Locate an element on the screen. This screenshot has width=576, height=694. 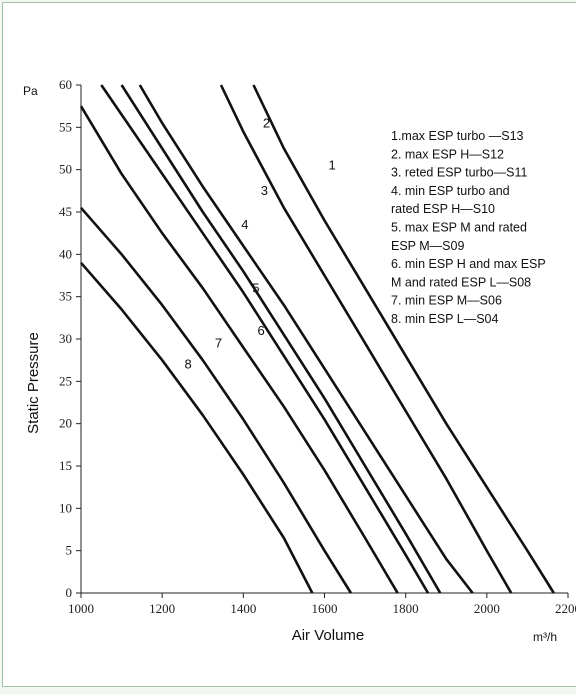
curve-label-4: 4 is located at coordinates (244, 224).